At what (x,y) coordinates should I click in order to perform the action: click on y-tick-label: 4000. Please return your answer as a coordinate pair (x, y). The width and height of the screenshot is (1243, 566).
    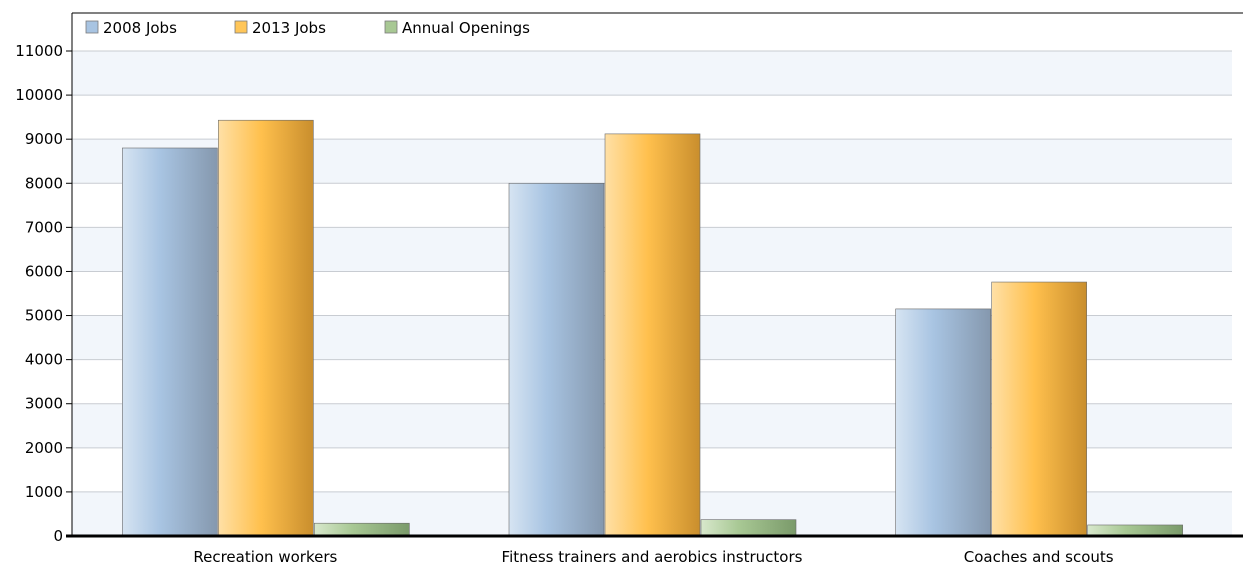
    Looking at the image, I should click on (44, 360).